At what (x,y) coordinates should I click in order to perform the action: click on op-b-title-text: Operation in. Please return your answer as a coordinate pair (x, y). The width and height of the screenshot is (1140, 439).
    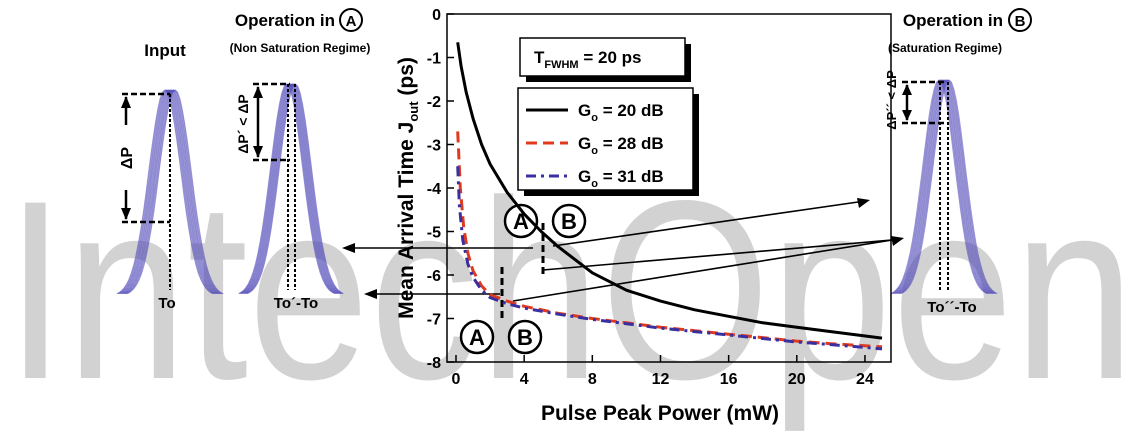
    Looking at the image, I should click on (953, 20).